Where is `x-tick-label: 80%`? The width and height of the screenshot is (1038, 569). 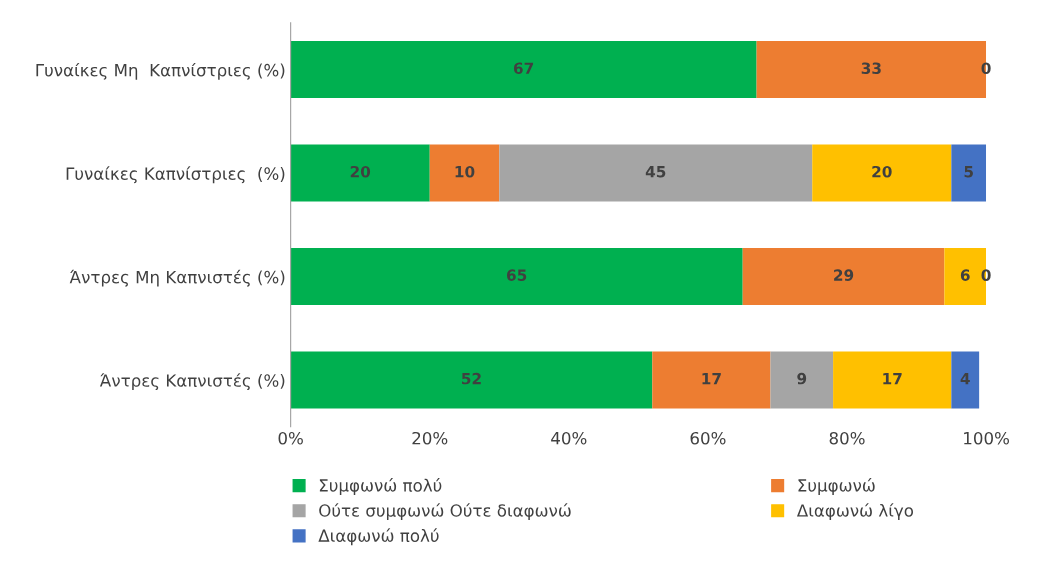
x-tick-label: 80% is located at coordinates (847, 438).